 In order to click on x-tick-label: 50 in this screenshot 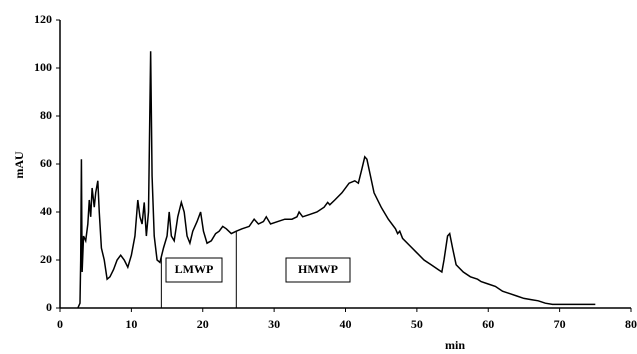, I will do `click(417, 324)`.